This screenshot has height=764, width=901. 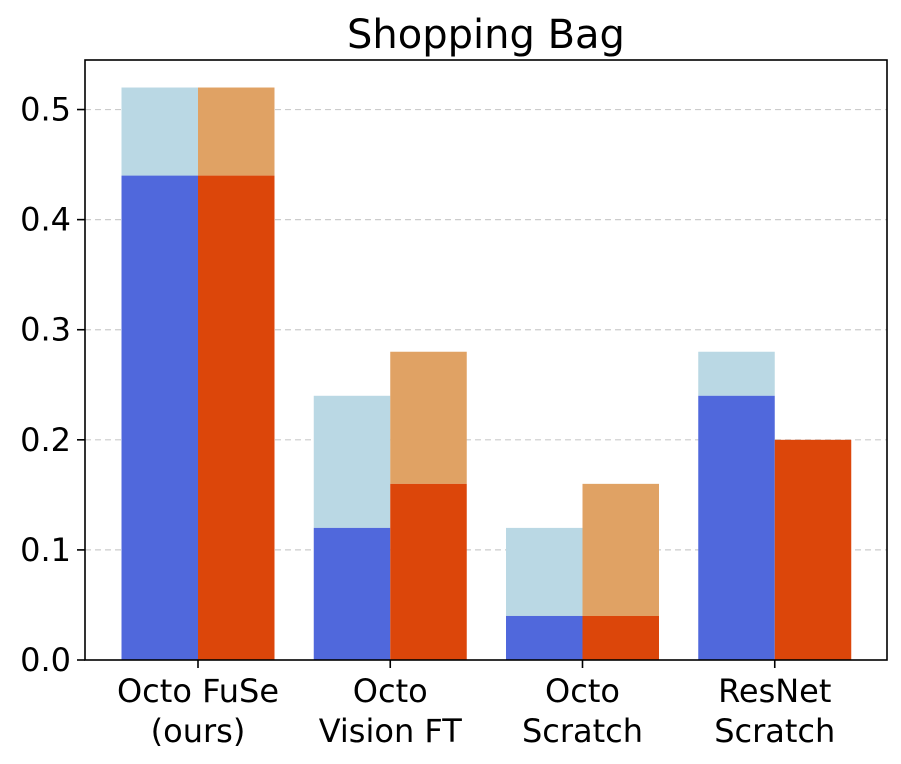 I want to click on y-tick-label-4: 0.4, so click(x=45, y=220).